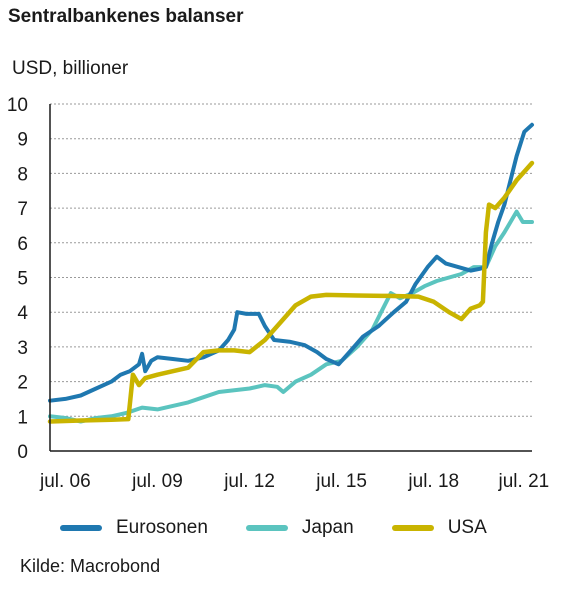  Describe the element at coordinates (327, 527) in the screenshot. I see `legend-label-japan: Japan` at that location.